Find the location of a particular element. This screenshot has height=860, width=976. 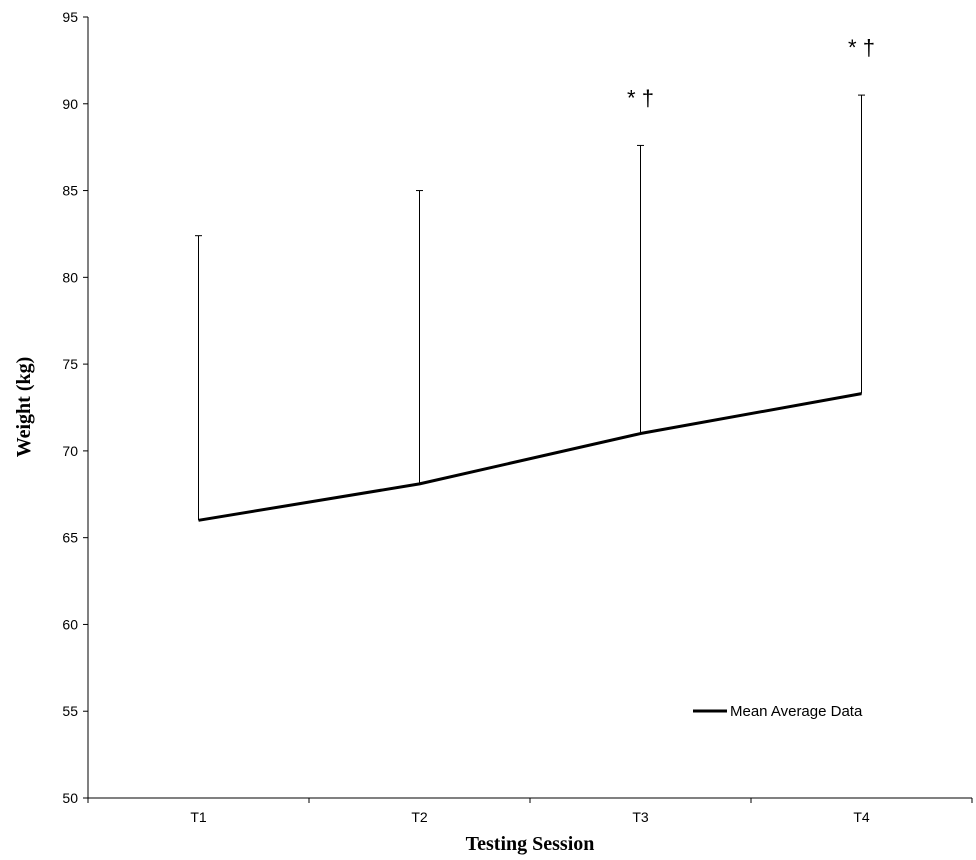

y-axis-title: Weight (kg) is located at coordinates (24, 407).